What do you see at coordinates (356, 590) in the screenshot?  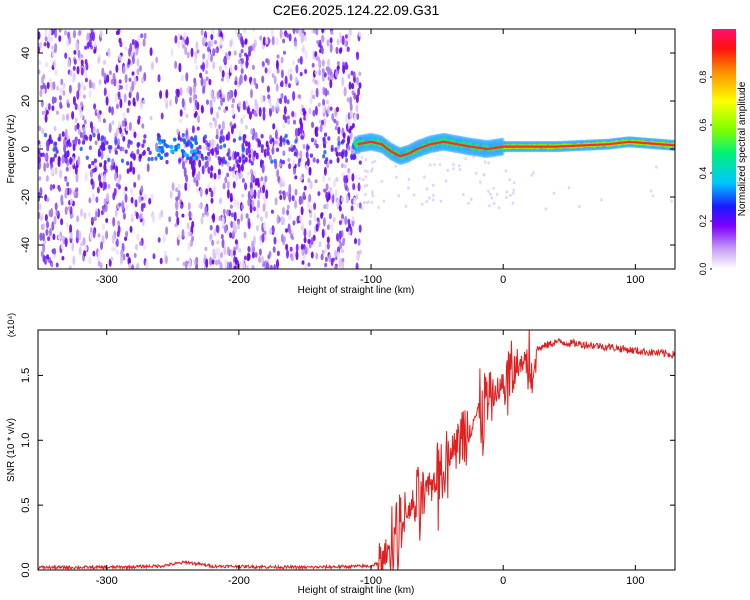 I see `snr-x-label: Height of straight line (km)` at bounding box center [356, 590].